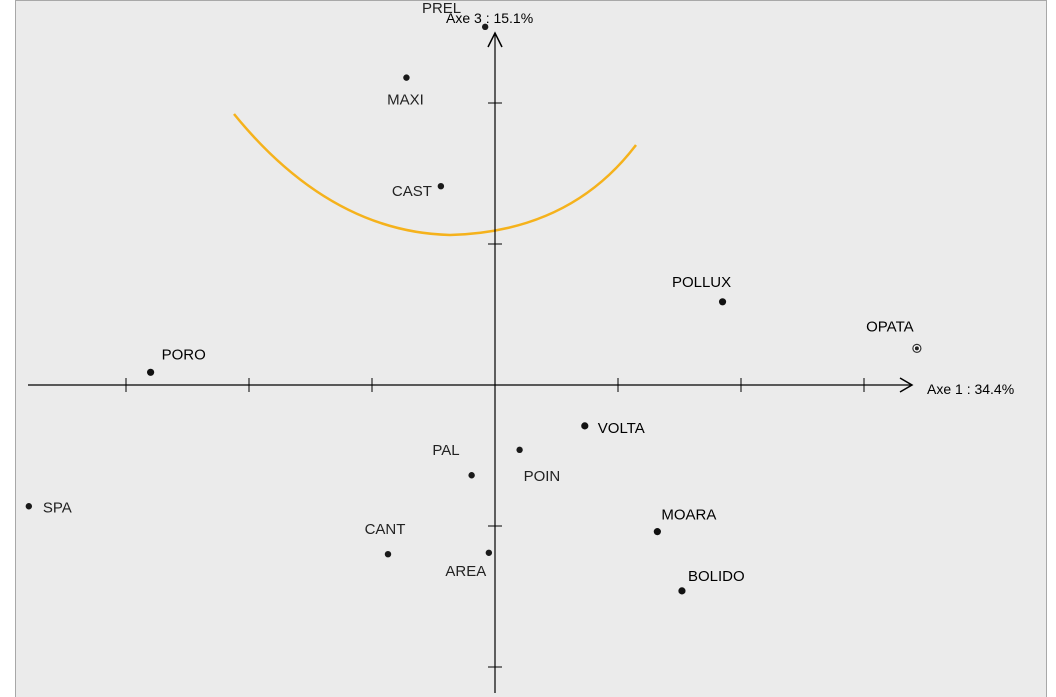  What do you see at coordinates (916, 348) in the screenshot?
I see `point-marker-core` at bounding box center [916, 348].